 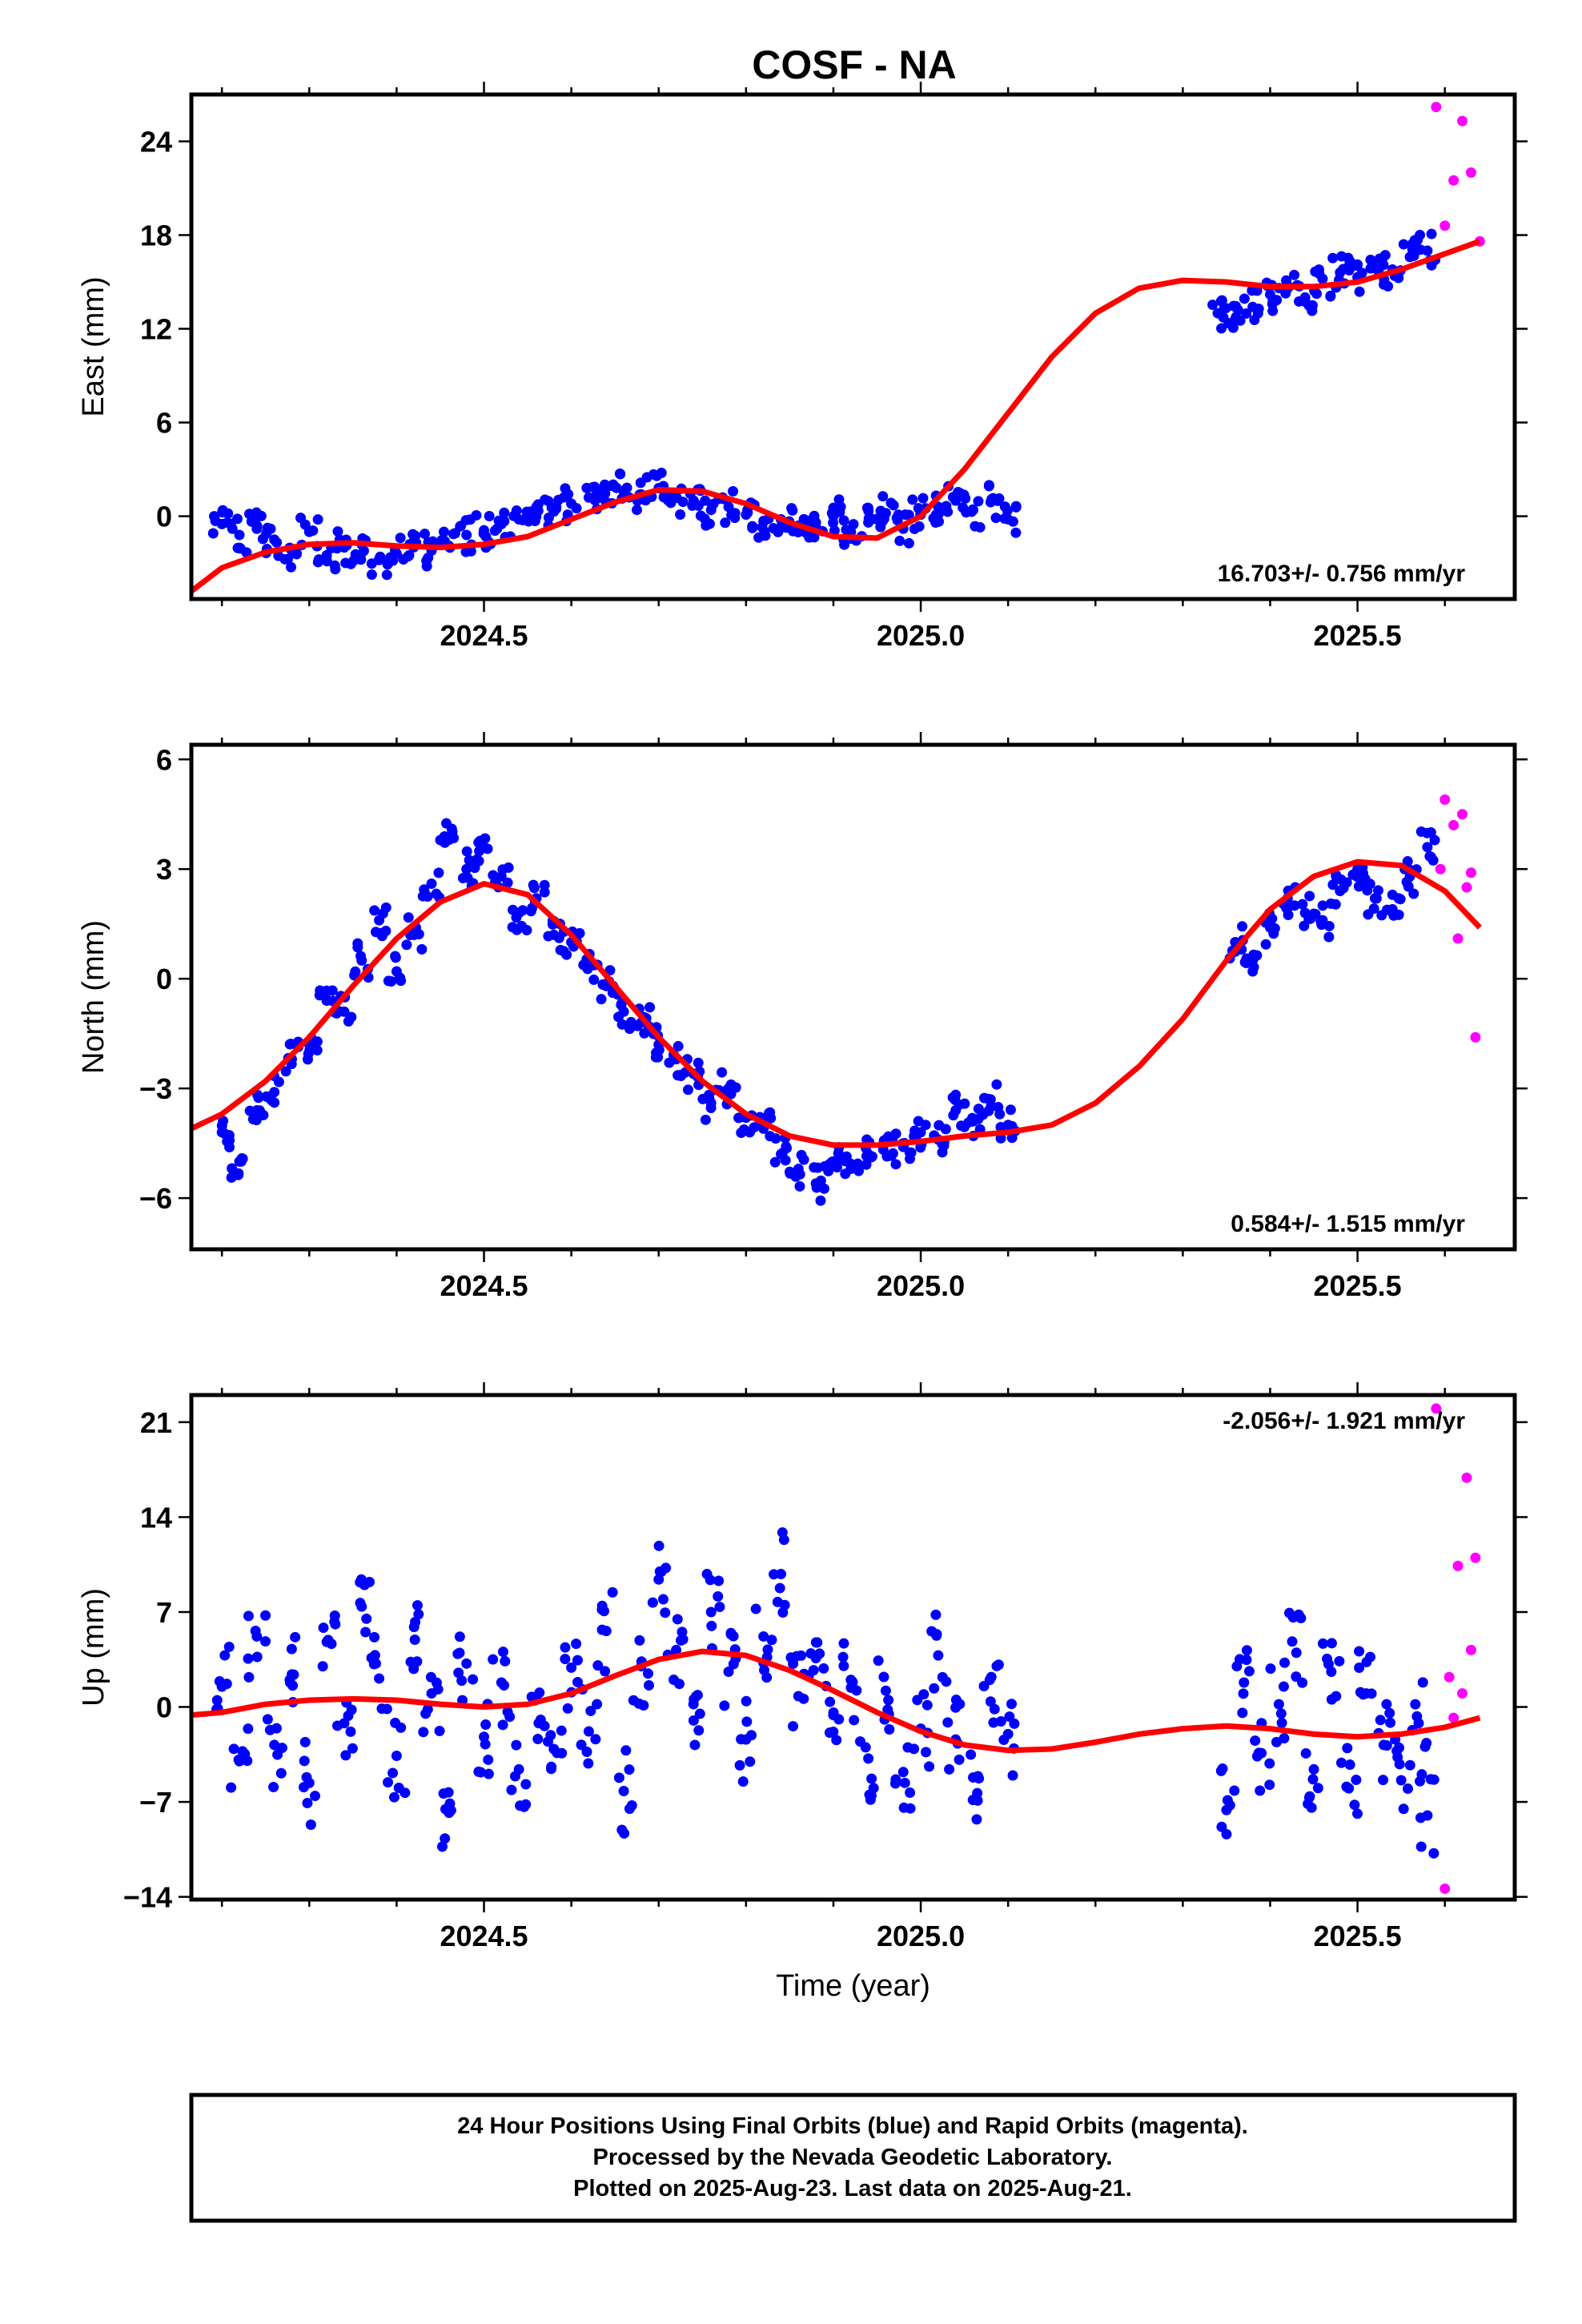 What do you see at coordinates (1342, 574) in the screenshot?
I see `east-rate-label: 16.703+/- 0.756 mm/yr` at bounding box center [1342, 574].